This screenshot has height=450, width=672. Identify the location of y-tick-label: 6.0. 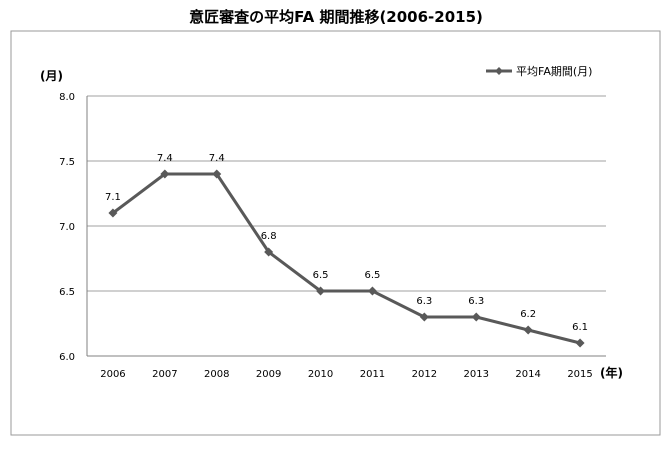
(67, 357).